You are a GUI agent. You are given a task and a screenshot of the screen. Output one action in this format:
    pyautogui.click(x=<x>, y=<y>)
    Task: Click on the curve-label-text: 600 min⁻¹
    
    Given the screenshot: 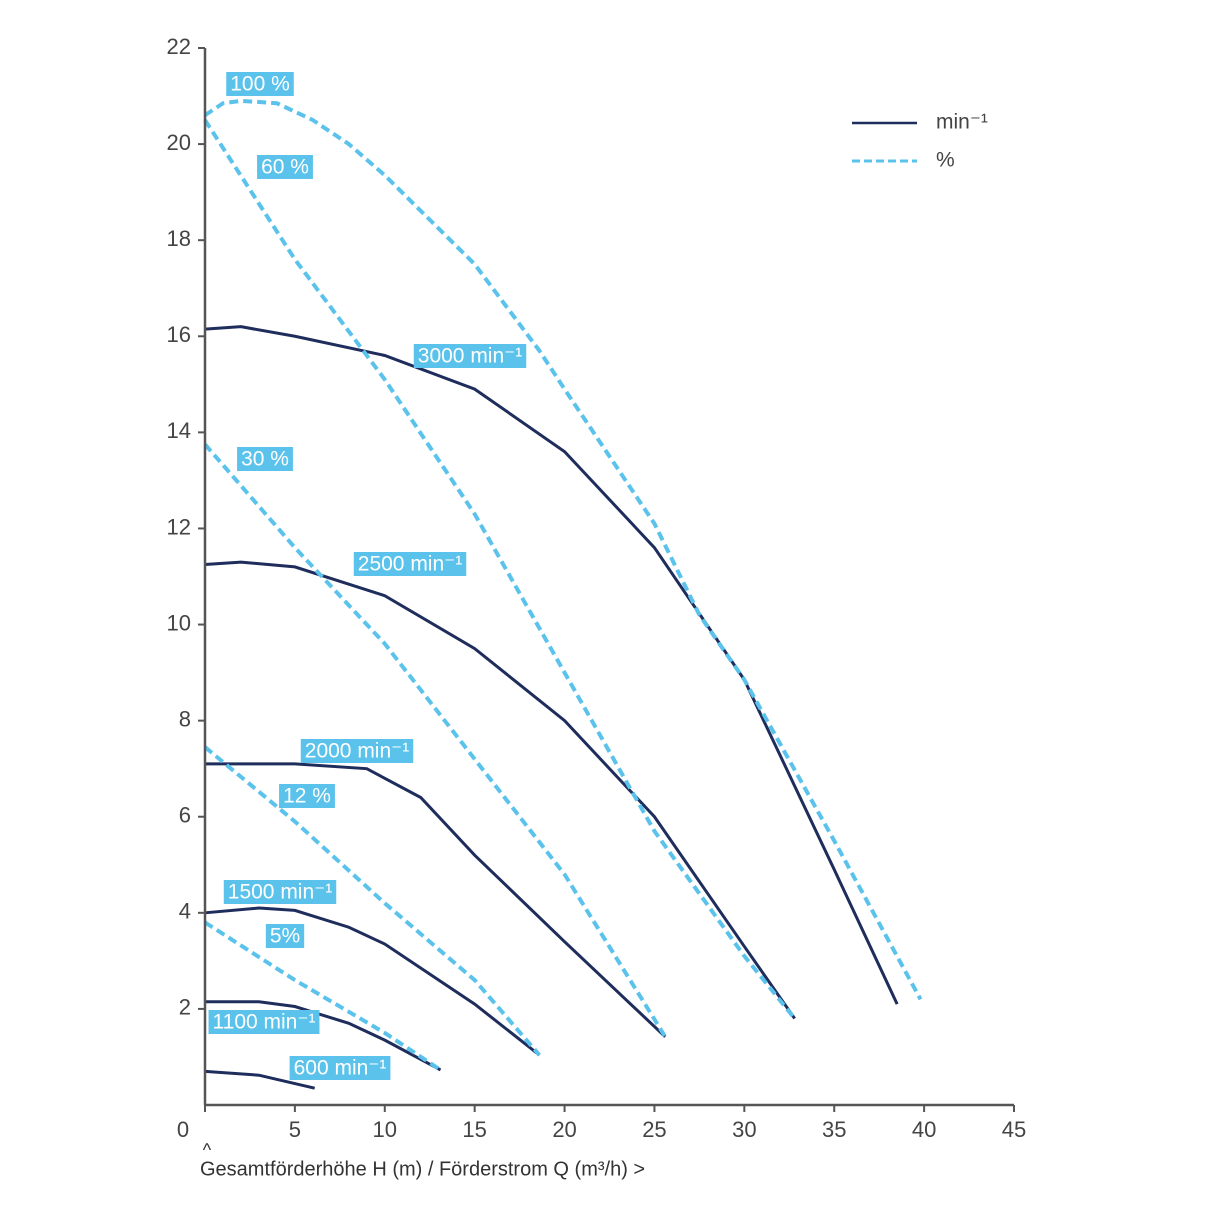 What is the action you would take?
    pyautogui.click(x=340, y=1068)
    